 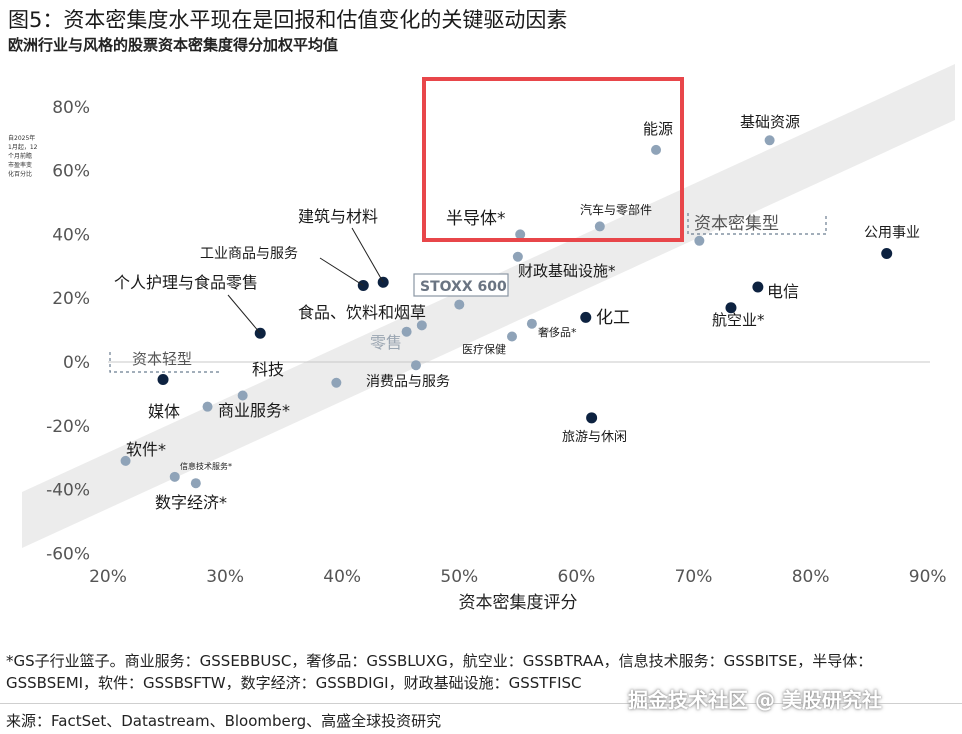 I want to click on point-label: 奢侈品*, so click(x=557, y=332).